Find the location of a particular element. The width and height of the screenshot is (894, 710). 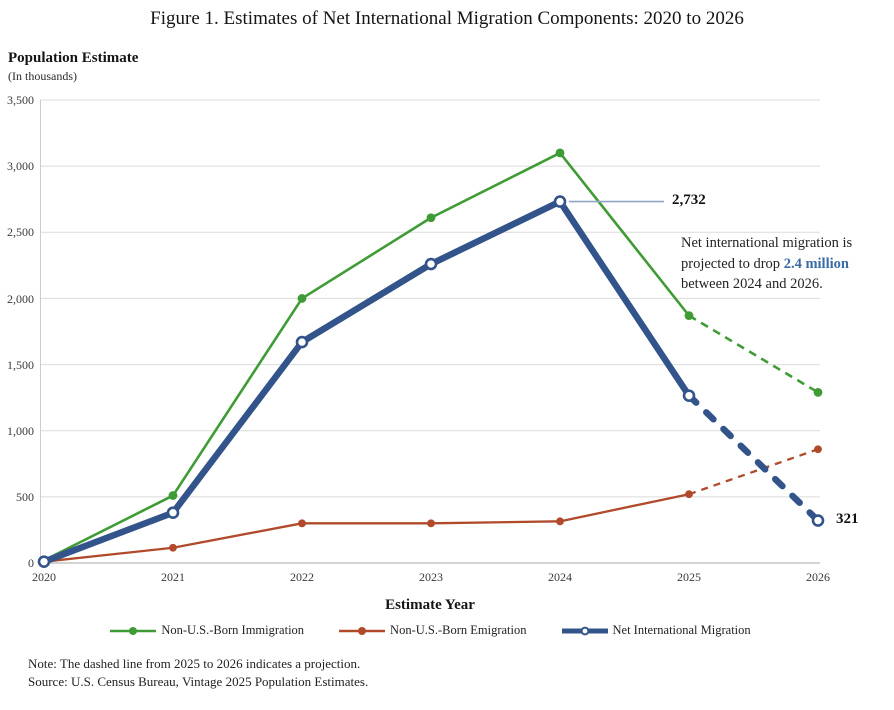

callout-line-3: between 2024 and 2026. is located at coordinates (752, 284).